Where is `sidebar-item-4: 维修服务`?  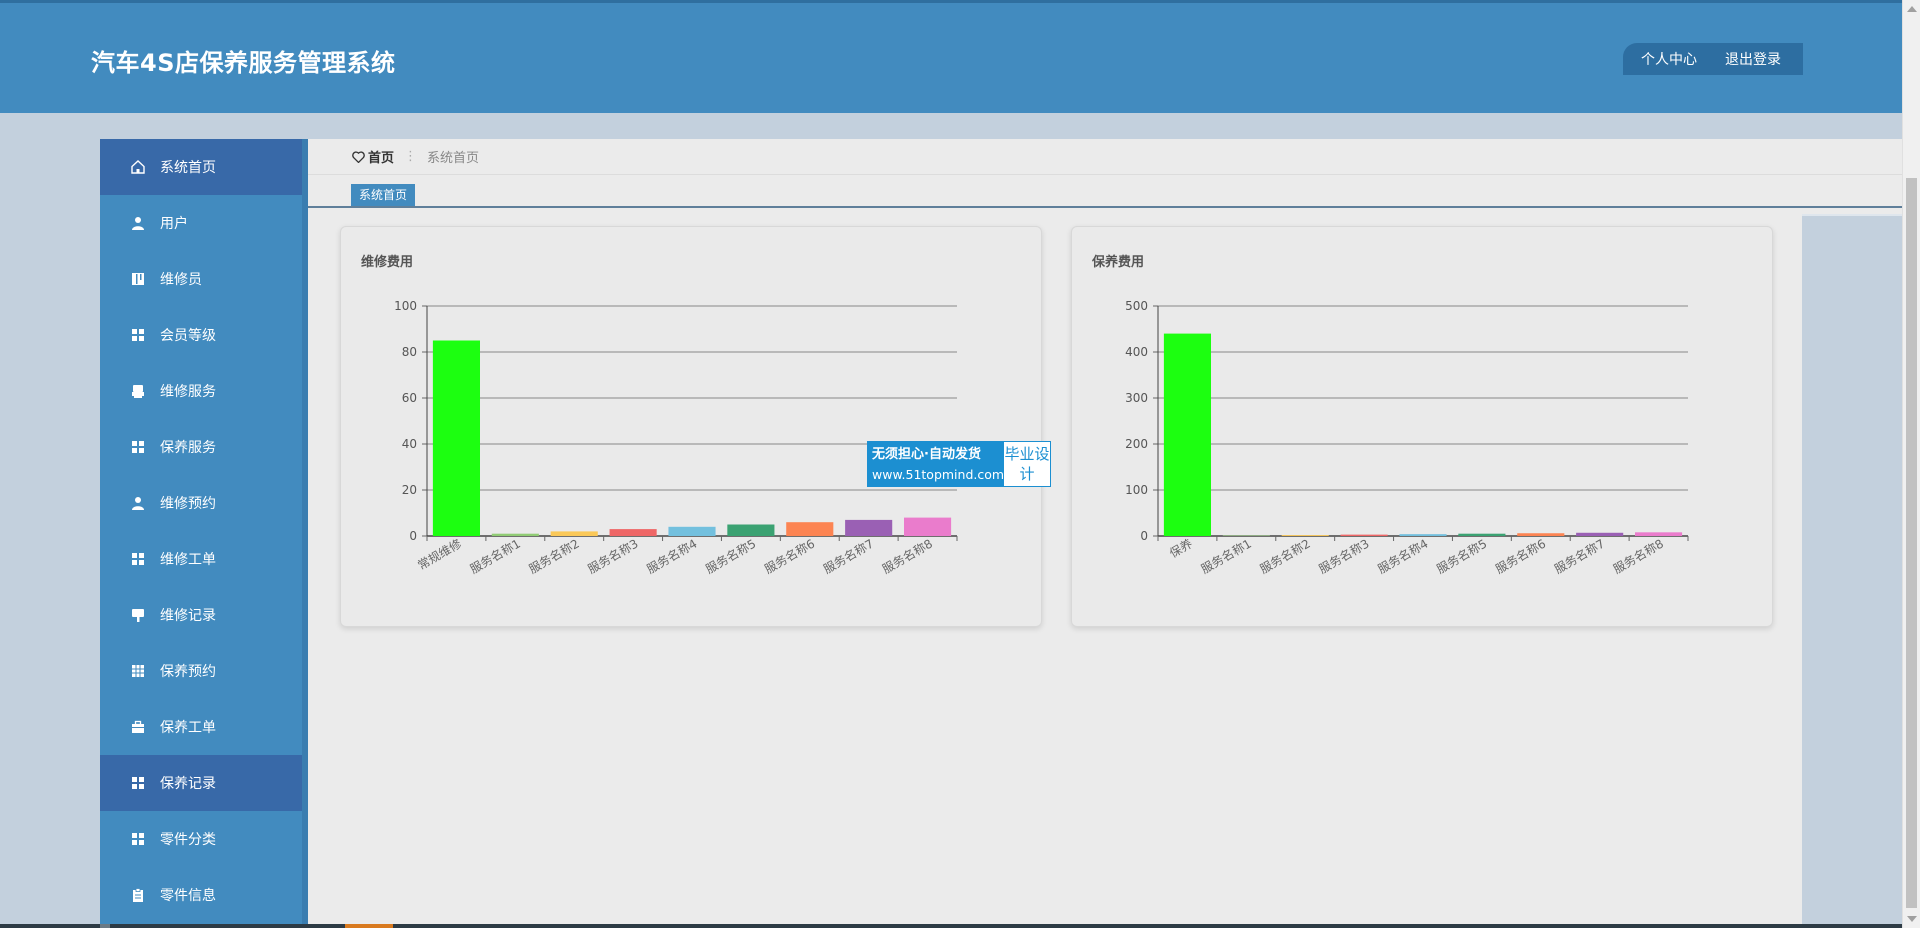
sidebar-item-4: 维修服务 is located at coordinates (204, 391).